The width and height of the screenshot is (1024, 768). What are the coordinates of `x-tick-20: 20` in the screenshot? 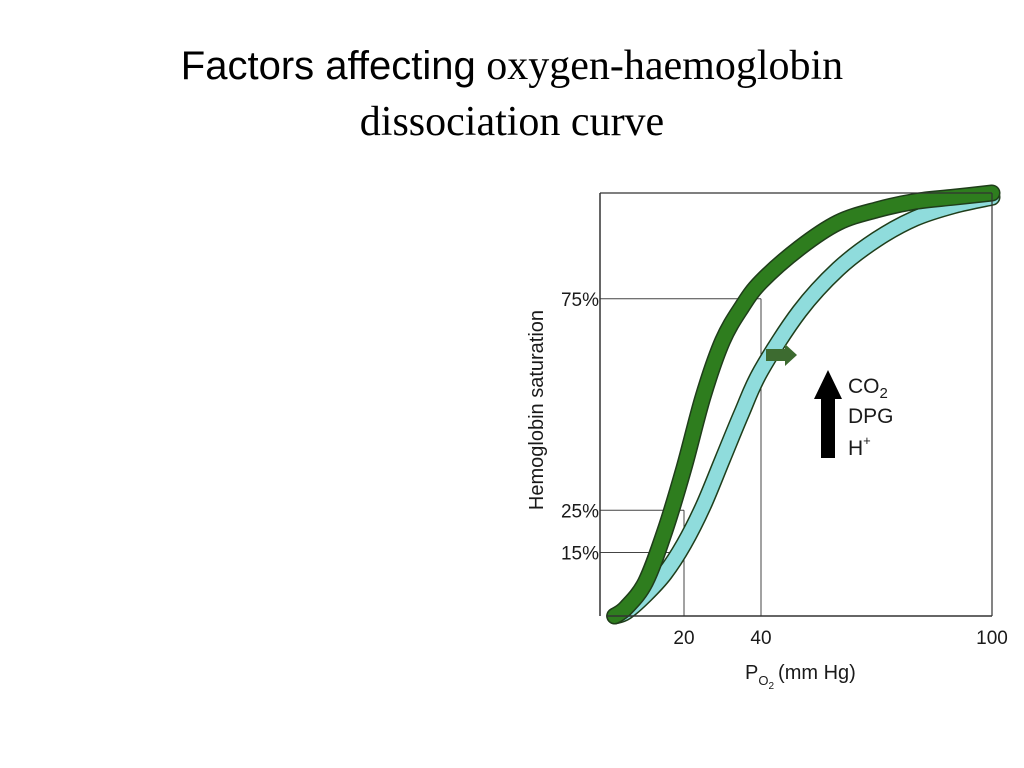 It's located at (683, 638).